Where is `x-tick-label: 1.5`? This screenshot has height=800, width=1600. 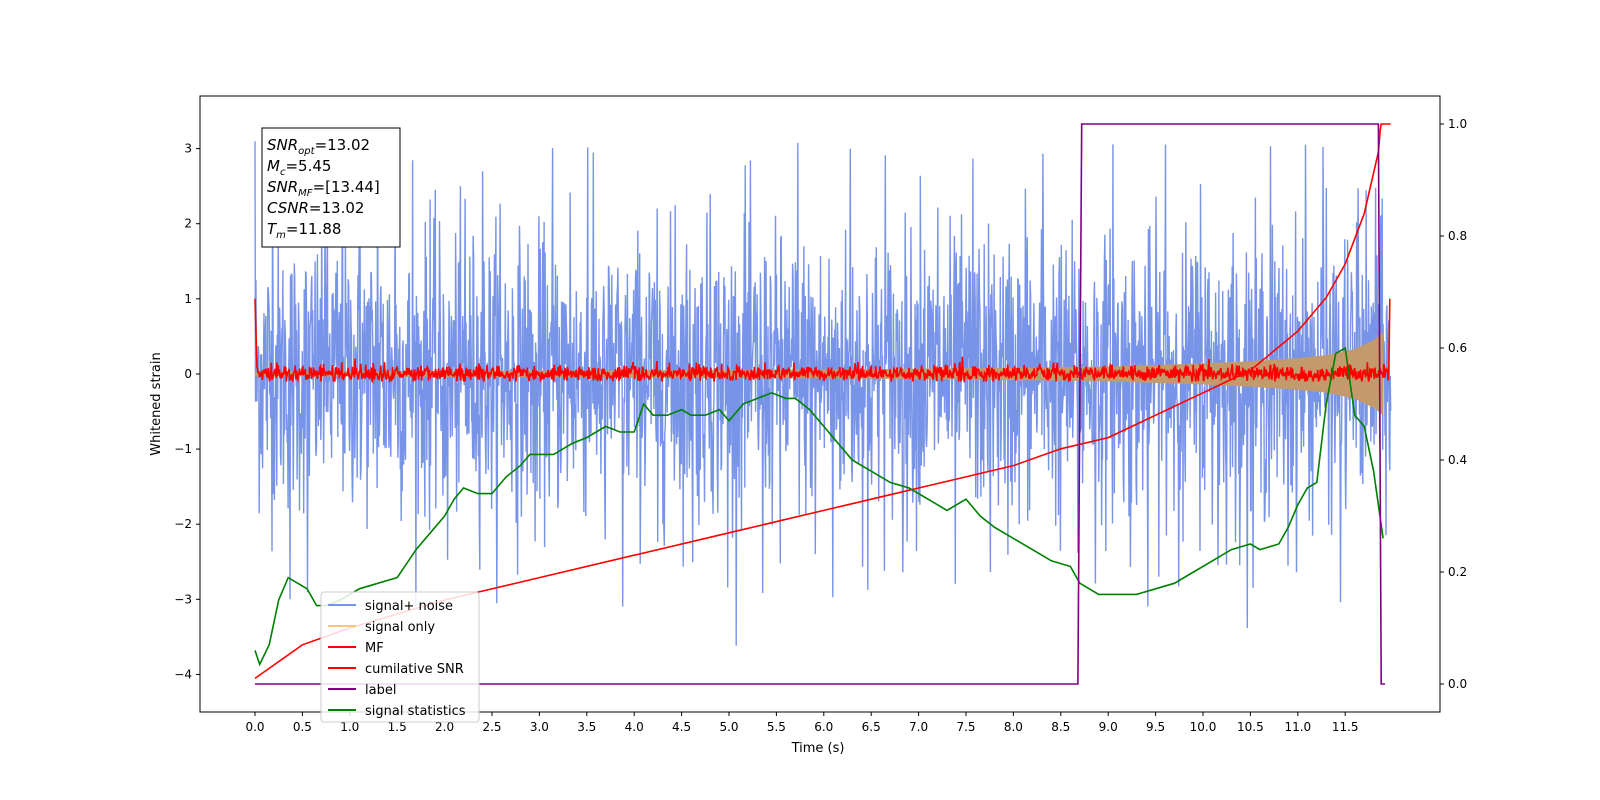
x-tick-label: 1.5 is located at coordinates (397, 727).